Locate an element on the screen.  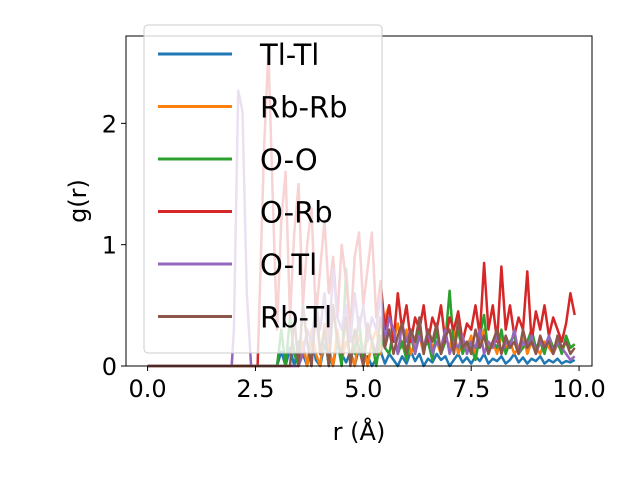
x-tick-label: 10.0 is located at coordinates (578, 389).